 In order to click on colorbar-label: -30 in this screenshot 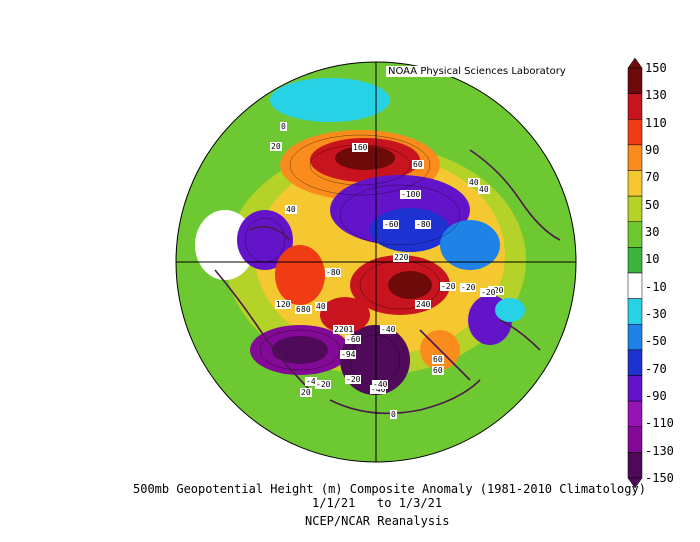, I will do `click(656, 314)`.